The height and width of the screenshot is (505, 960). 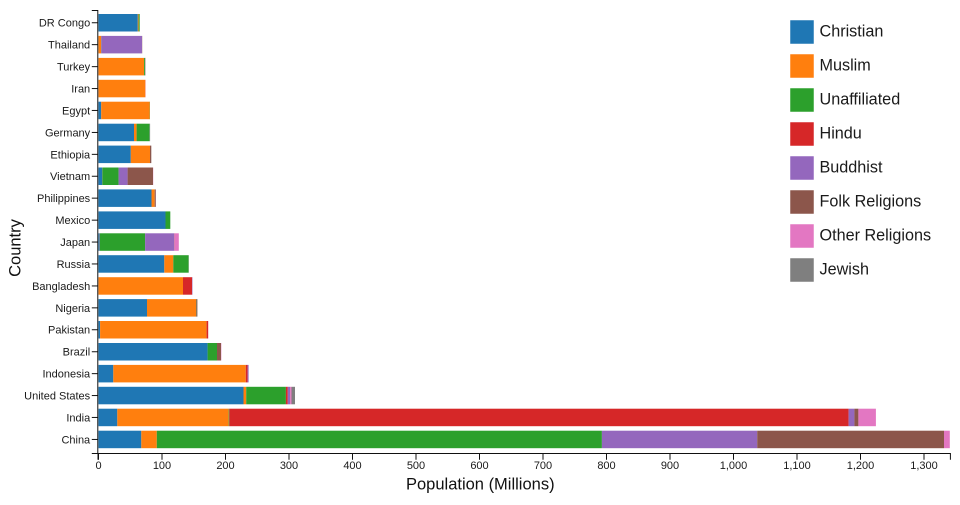 What do you see at coordinates (670, 466) in the screenshot?
I see `svg-text: 900` at bounding box center [670, 466].